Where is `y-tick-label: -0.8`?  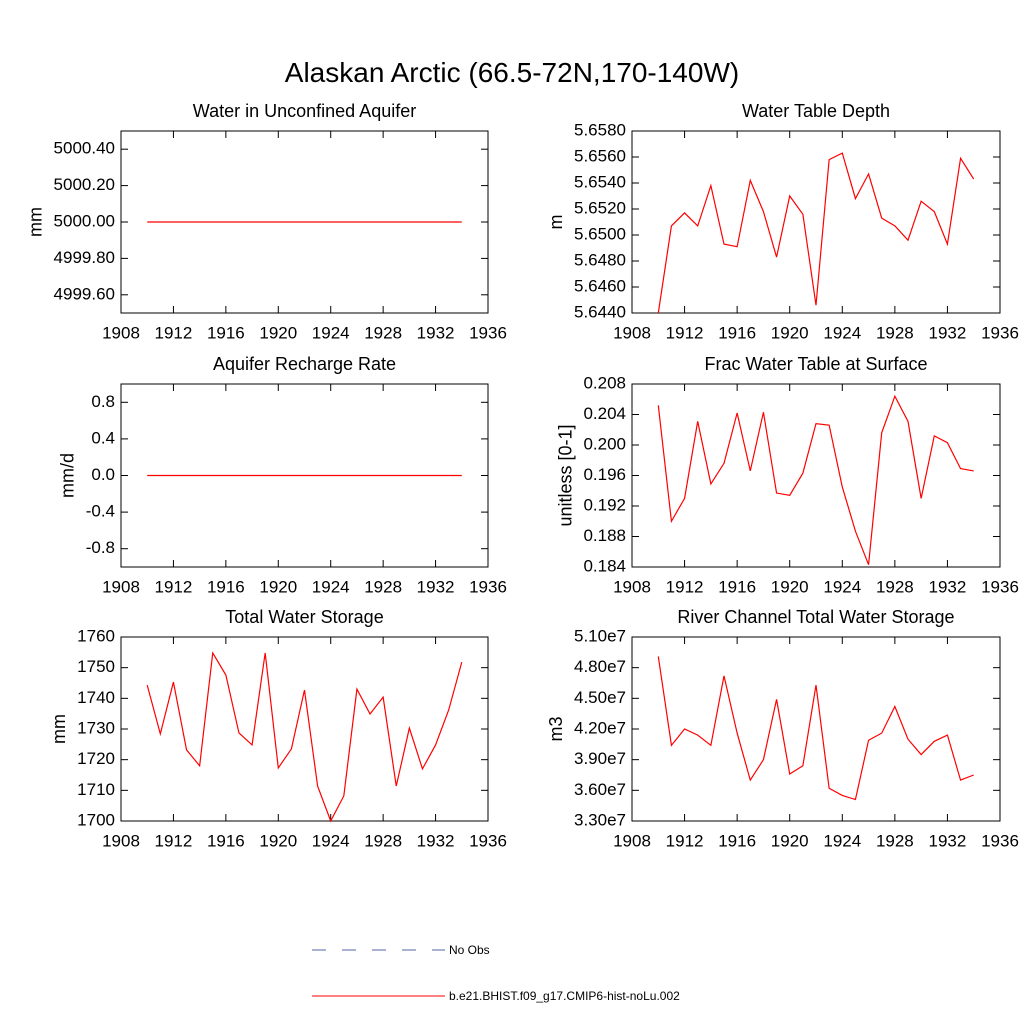 y-tick-label: -0.8 is located at coordinates (100, 547).